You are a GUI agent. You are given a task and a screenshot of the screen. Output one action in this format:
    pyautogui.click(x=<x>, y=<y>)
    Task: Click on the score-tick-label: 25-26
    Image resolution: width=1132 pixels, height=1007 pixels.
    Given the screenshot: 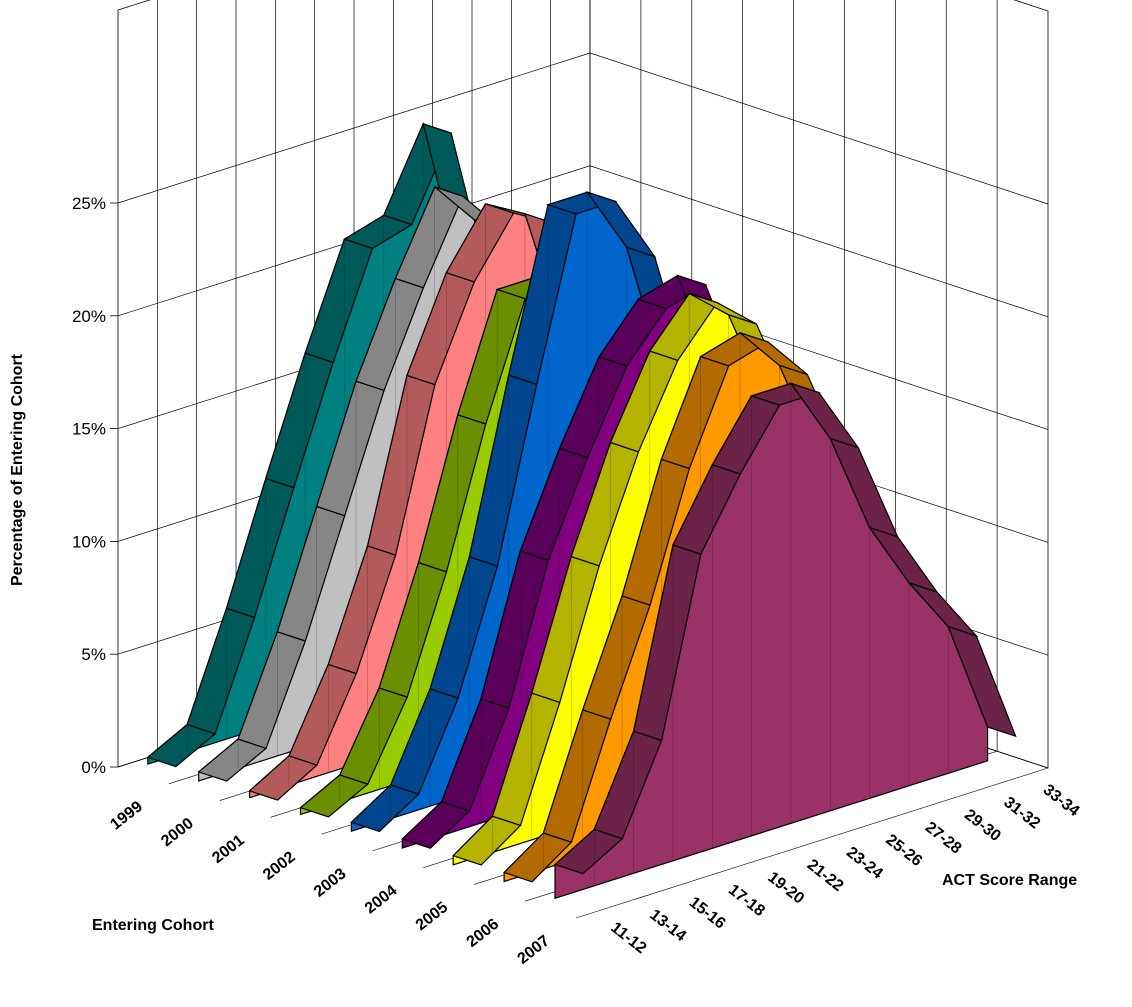 What is the action you would take?
    pyautogui.click(x=903, y=850)
    